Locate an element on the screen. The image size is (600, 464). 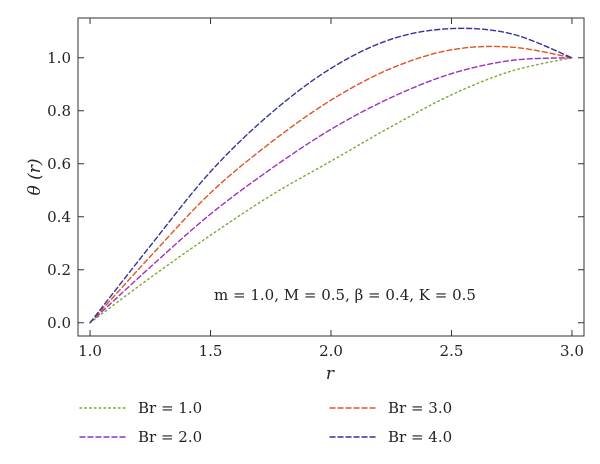
legend-label: Br = 4.0 is located at coordinates (420, 437).